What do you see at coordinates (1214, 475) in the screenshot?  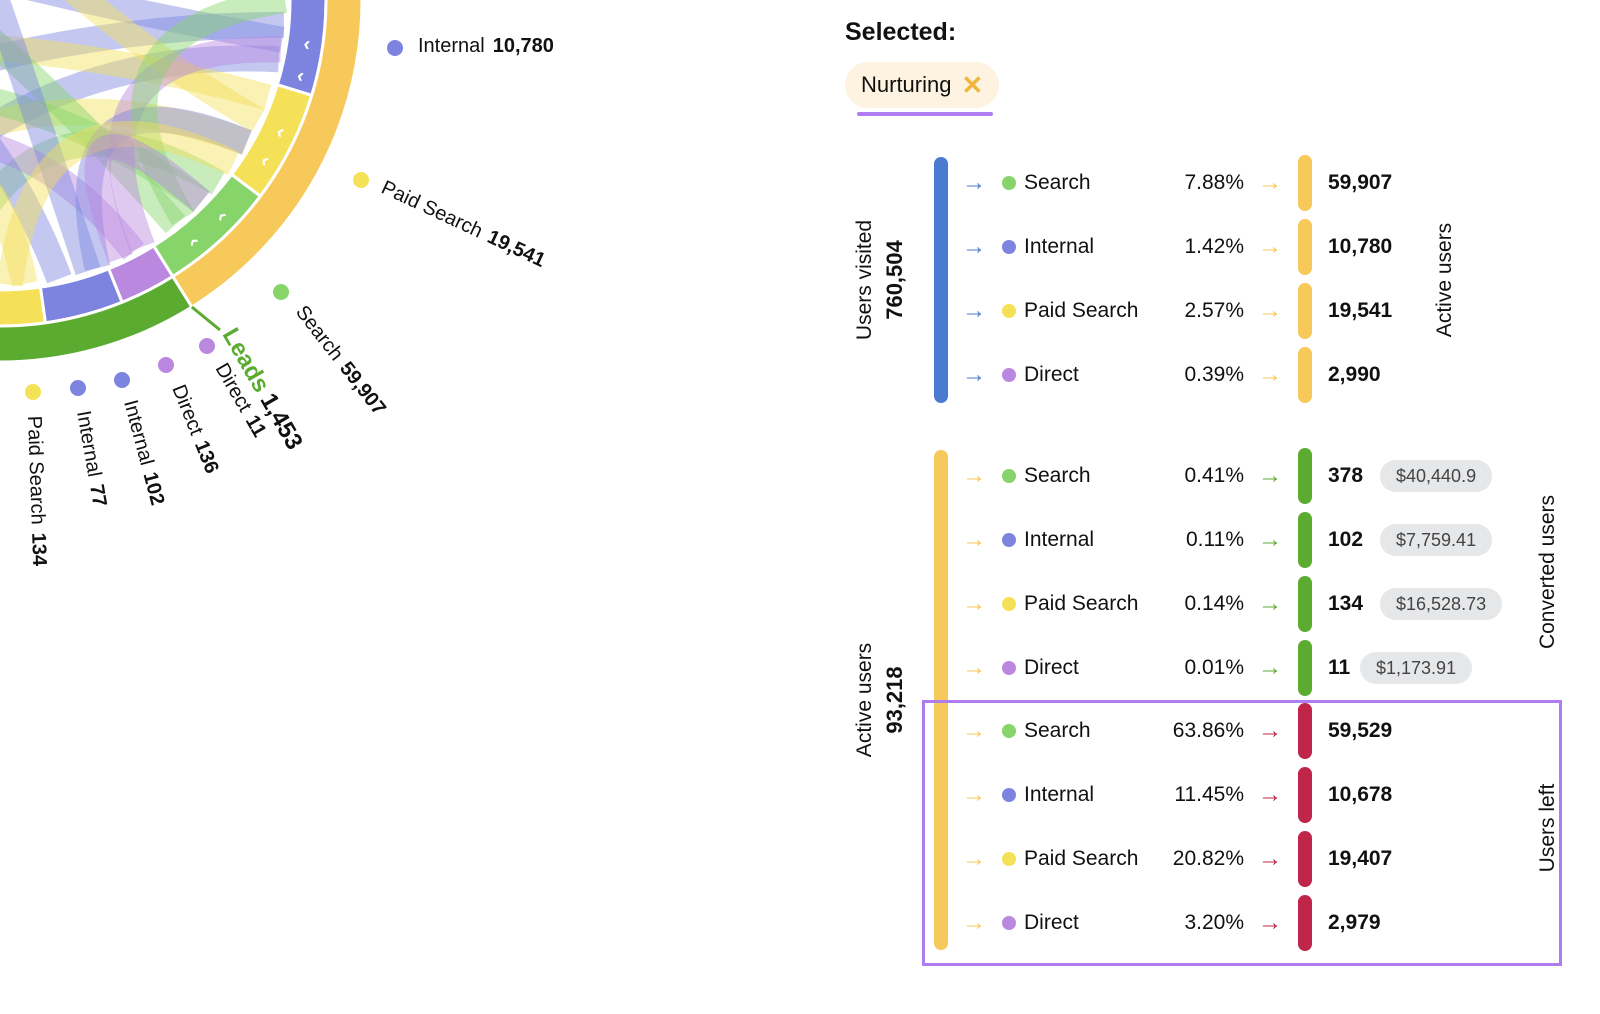 I see `percentage: 0.41%` at bounding box center [1214, 475].